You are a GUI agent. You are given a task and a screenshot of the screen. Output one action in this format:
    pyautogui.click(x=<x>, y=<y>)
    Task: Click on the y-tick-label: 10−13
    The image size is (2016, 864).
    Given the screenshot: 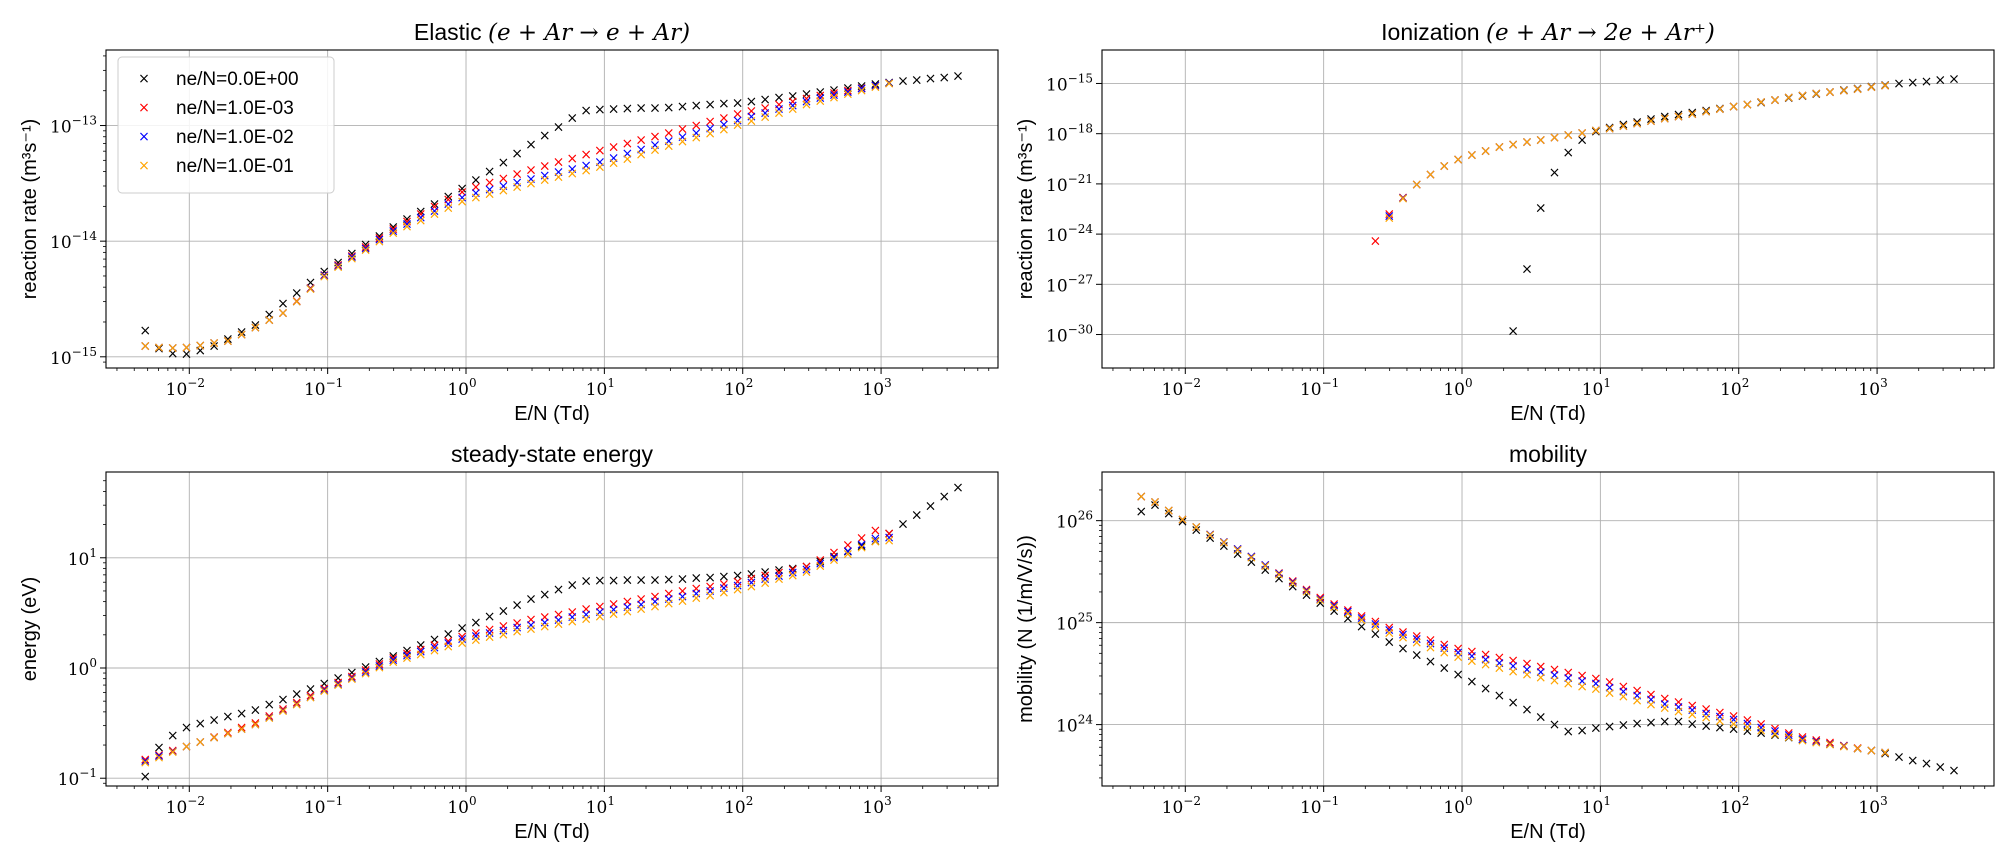 What is the action you would take?
    pyautogui.click(x=73, y=126)
    